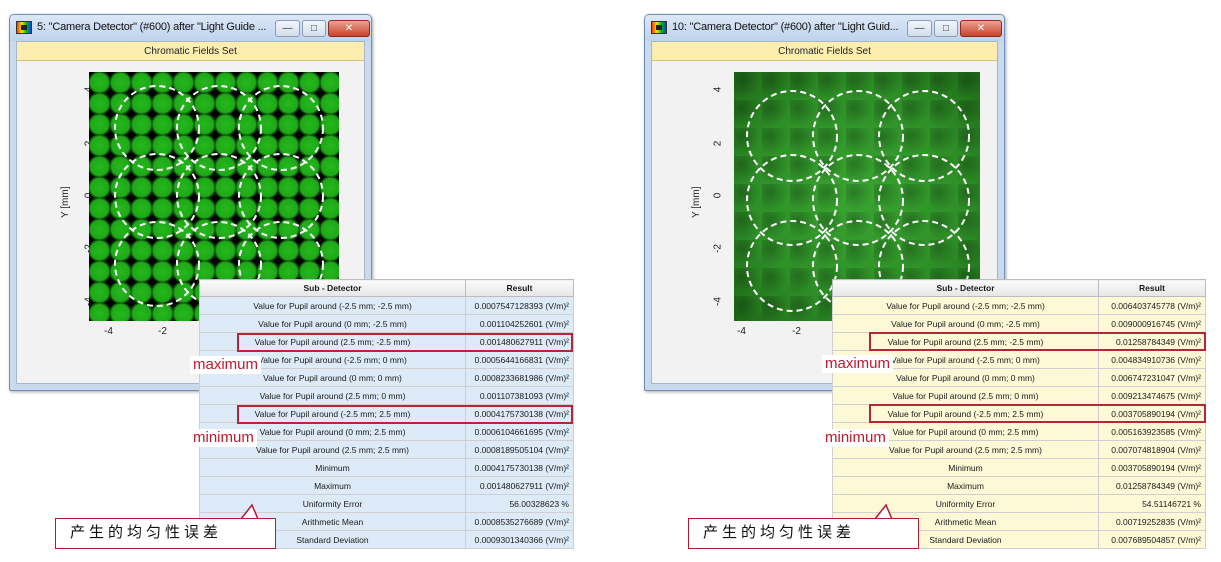  I want to click on row-value: 0.009213474675 (V/m)², so click(1152, 395).